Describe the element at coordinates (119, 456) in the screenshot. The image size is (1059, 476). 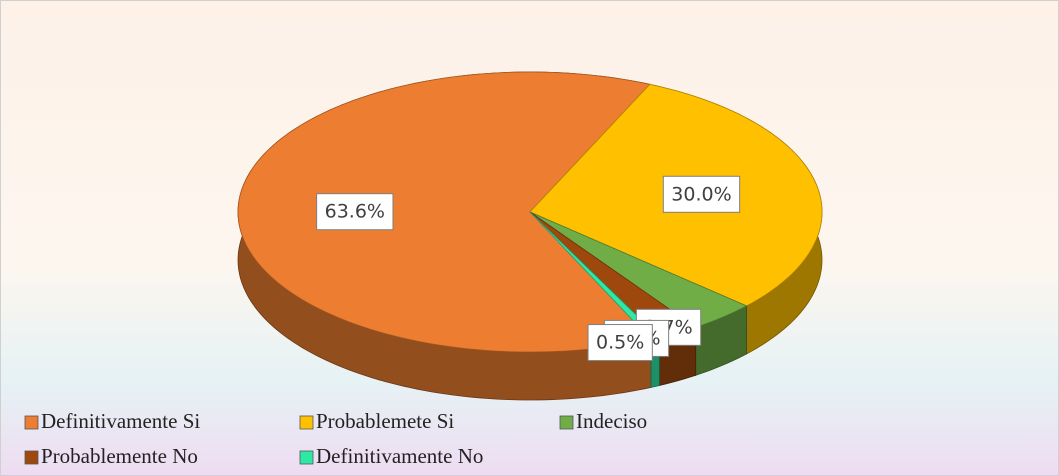
I see `legend-label: Probablemente No` at that location.